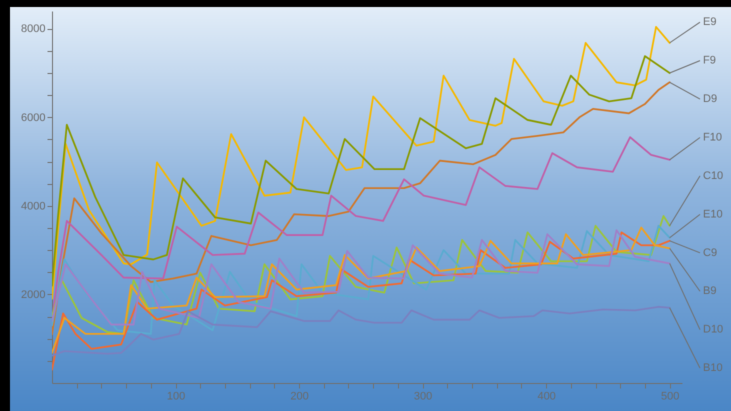 Image resolution: width=731 pixels, height=411 pixels. I want to click on x-tick-label: 500, so click(670, 396).